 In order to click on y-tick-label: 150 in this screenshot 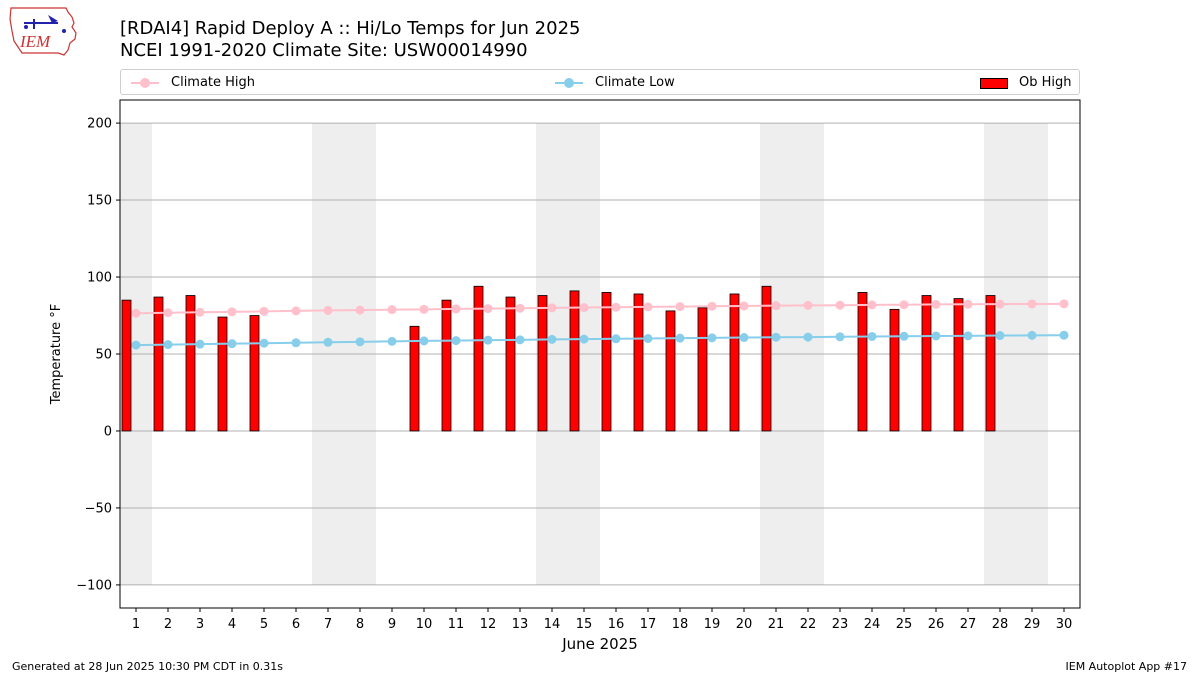, I will do `click(99, 201)`.